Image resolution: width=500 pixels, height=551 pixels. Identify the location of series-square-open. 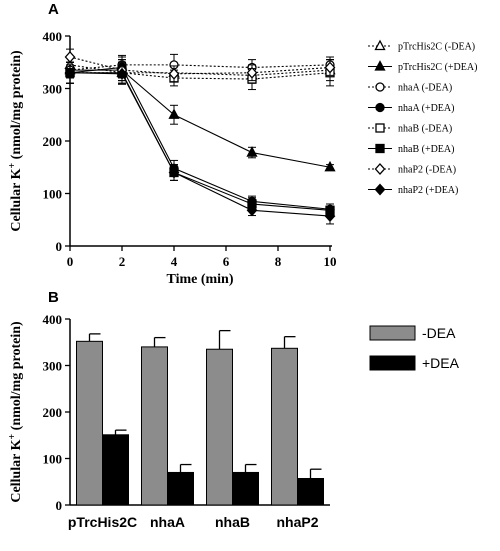
(200, 75).